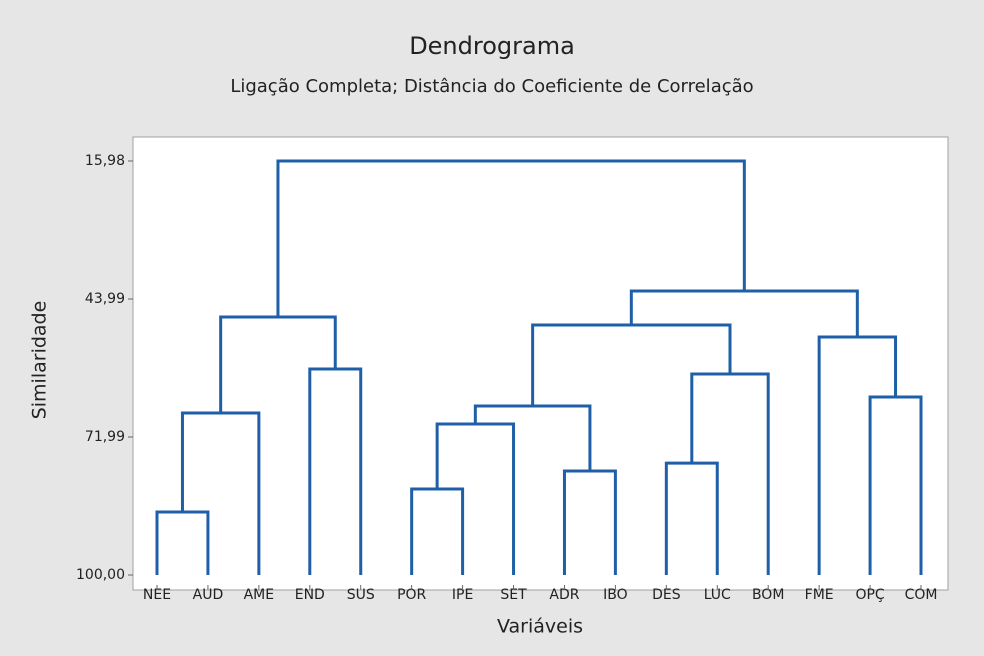 The height and width of the screenshot is (656, 984). I want to click on x-tick-label: FME, so click(819, 595).